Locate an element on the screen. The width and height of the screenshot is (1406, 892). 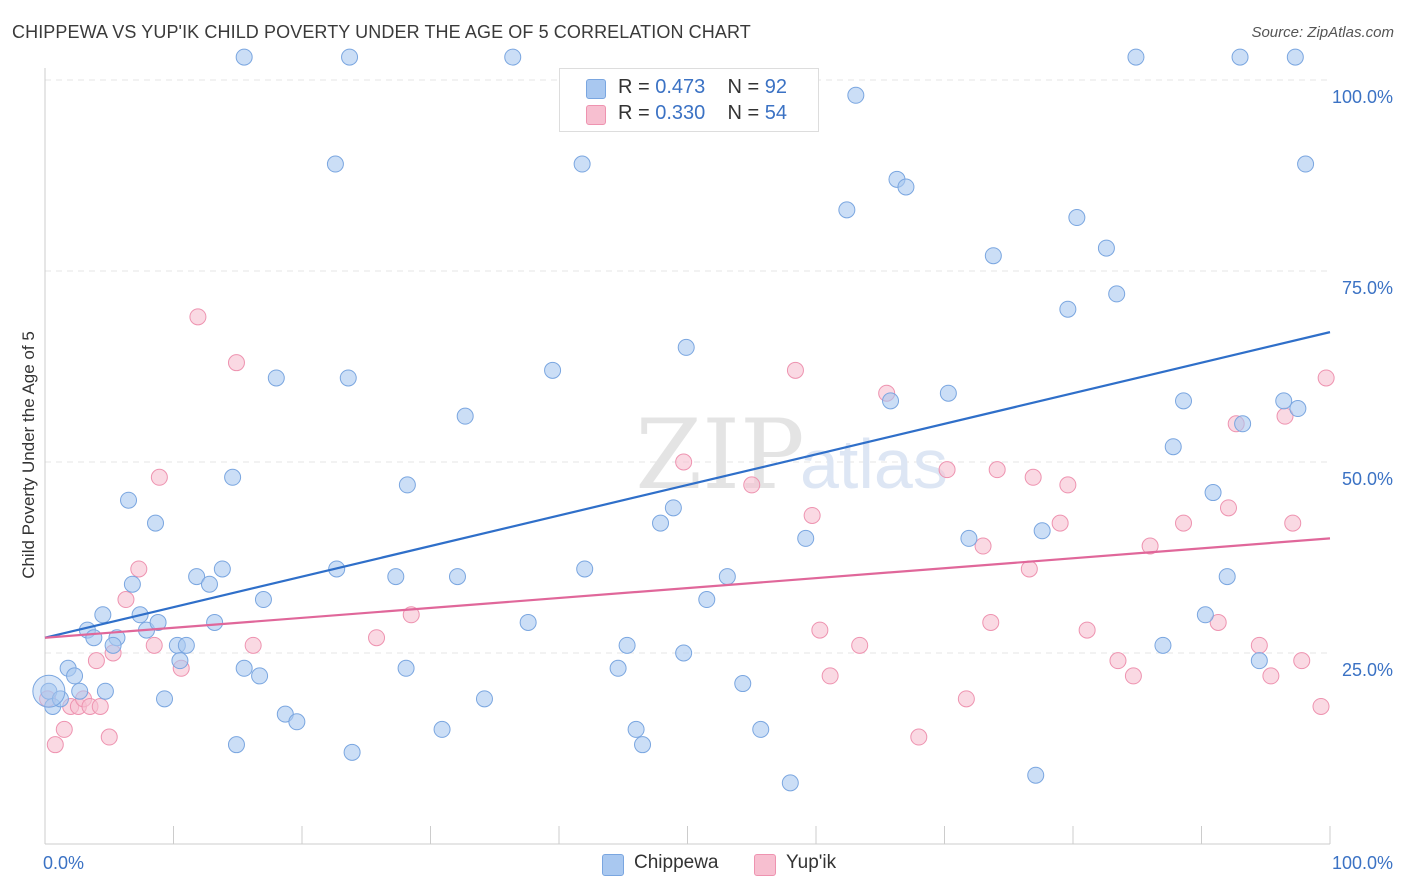
legend-row-yupik: R = 0.330 N = 54 is located at coordinates (702, 113).